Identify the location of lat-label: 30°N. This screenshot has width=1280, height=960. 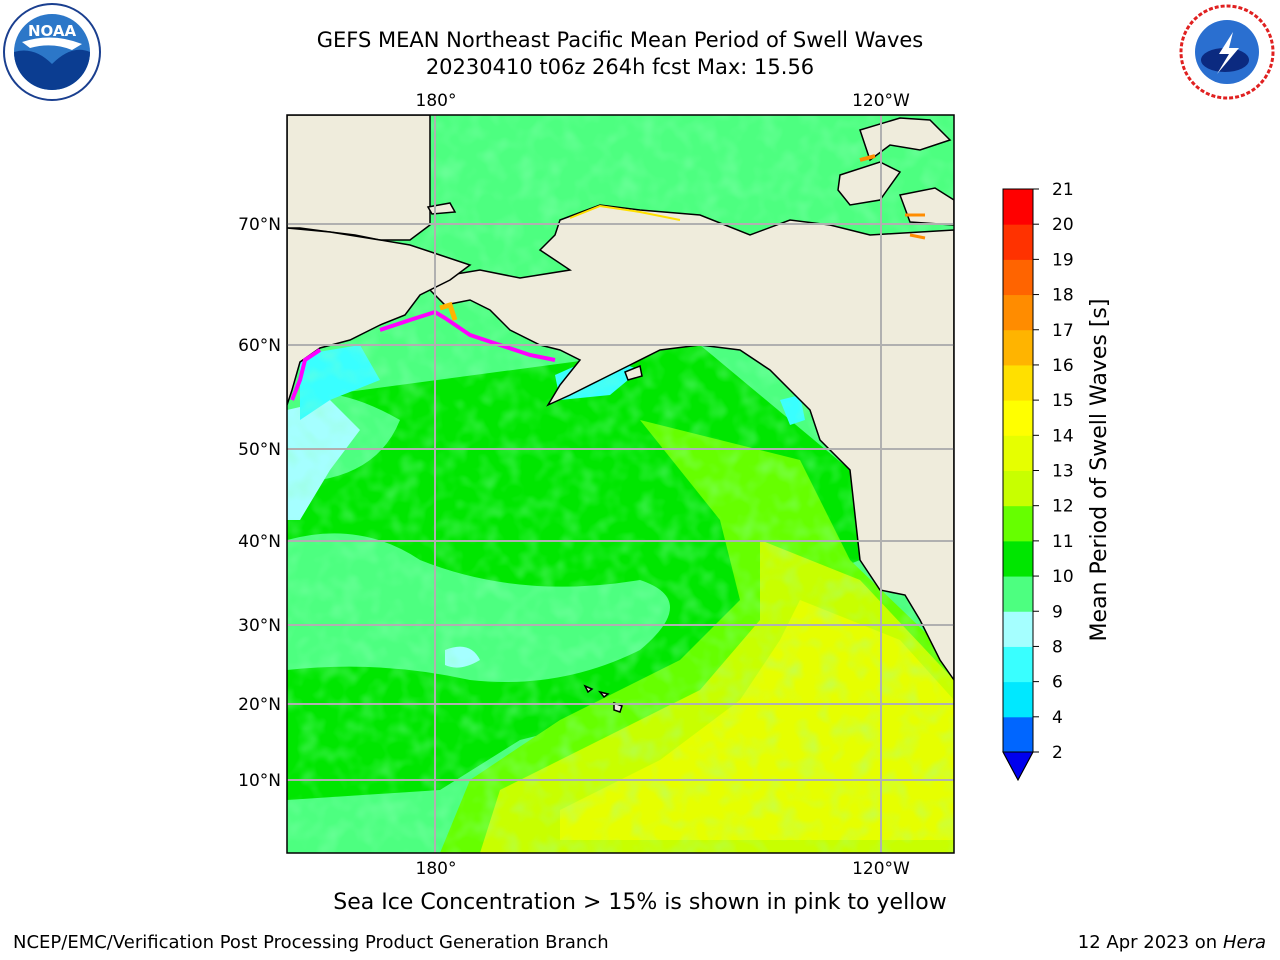
(259, 626).